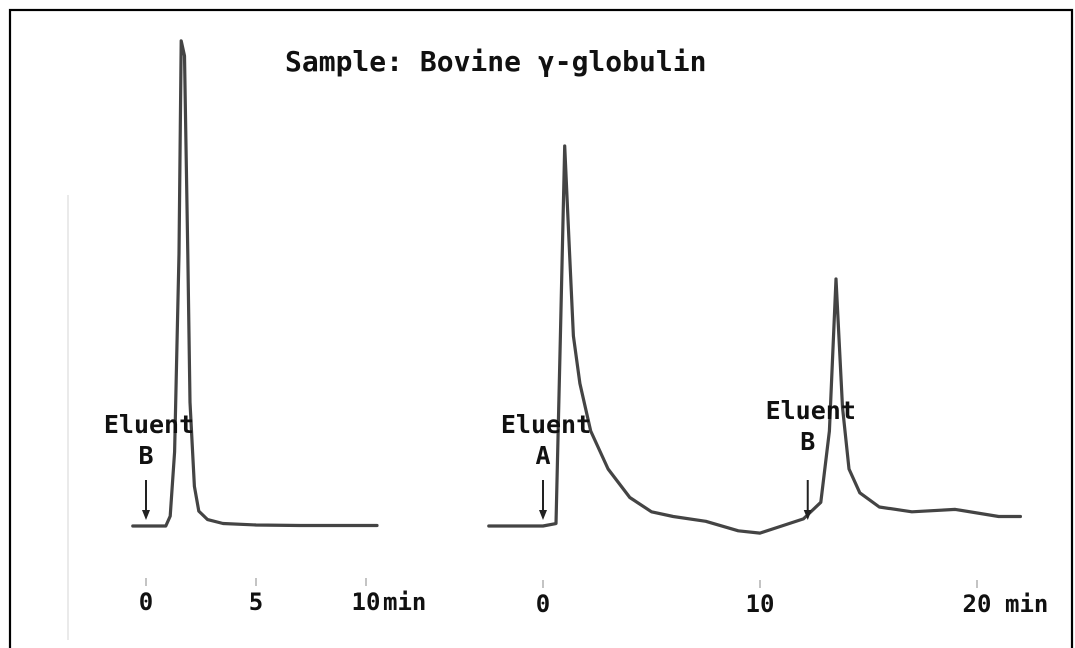 This screenshot has height=648, width=1075. Describe the element at coordinates (256, 602) in the screenshot. I see `x-tick-label: 5` at that location.